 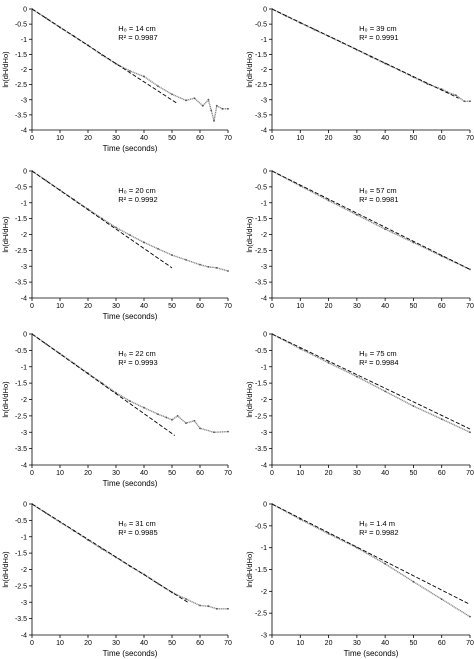 I want to click on annotation-r-squared: R² = 0.9982, so click(x=378, y=532).